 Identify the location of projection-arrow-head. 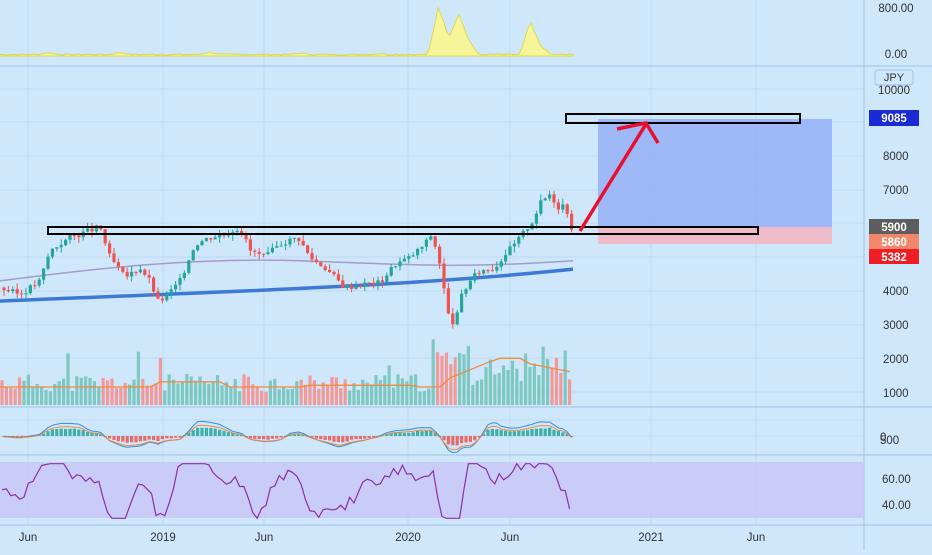
(638, 132).